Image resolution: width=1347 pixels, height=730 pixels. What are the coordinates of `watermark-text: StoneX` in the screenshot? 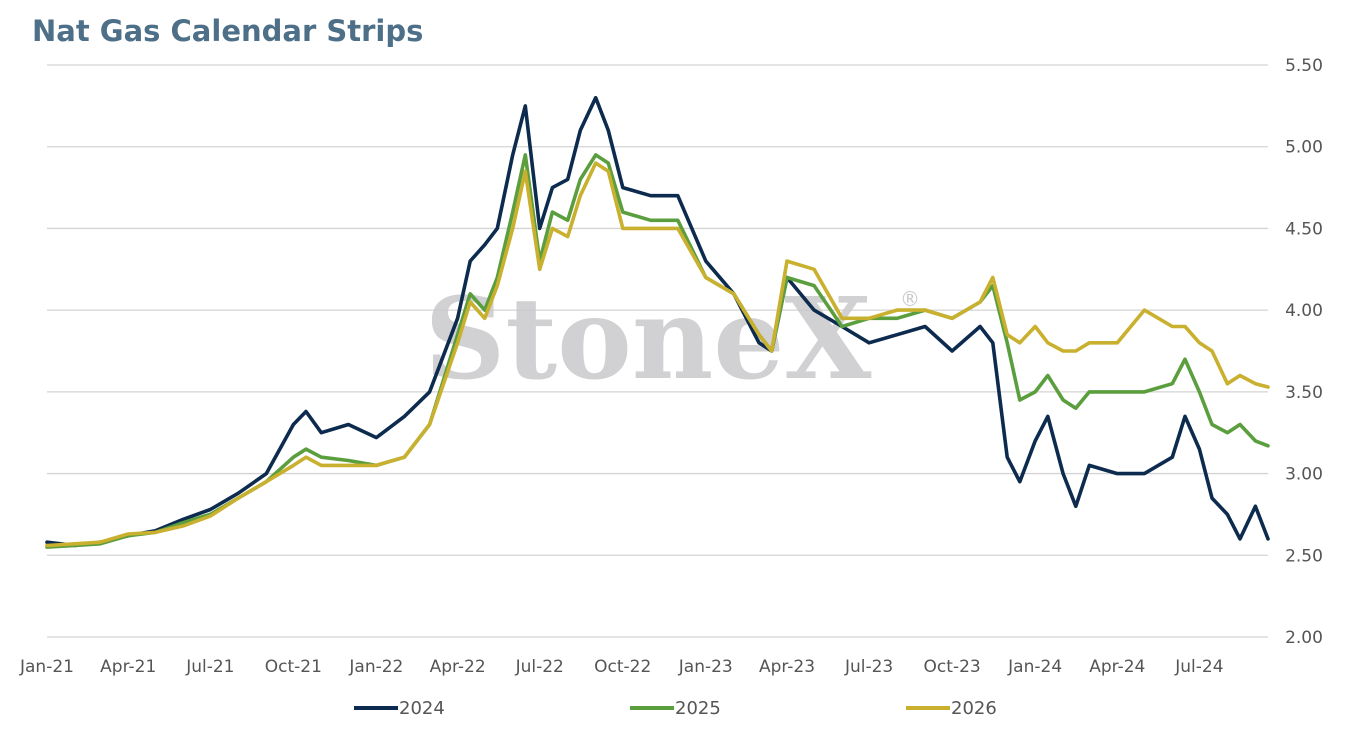 It's located at (648, 339).